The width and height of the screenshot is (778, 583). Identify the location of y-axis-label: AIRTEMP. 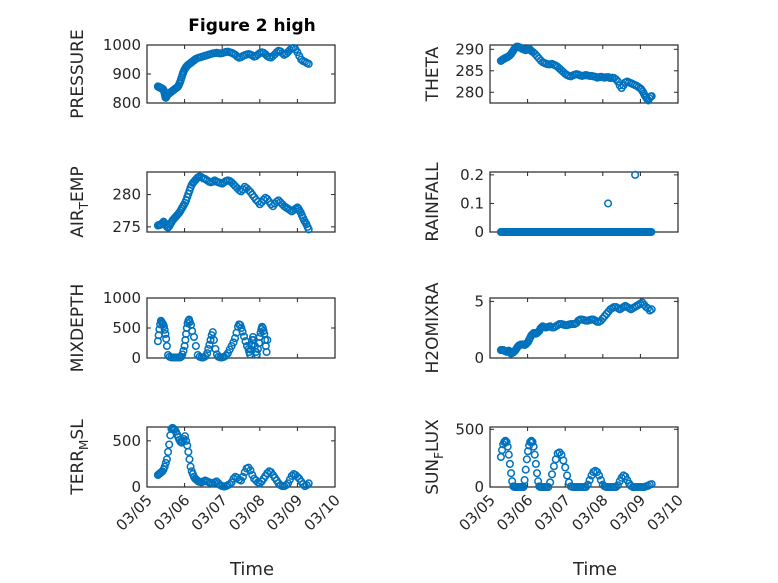
(79, 201).